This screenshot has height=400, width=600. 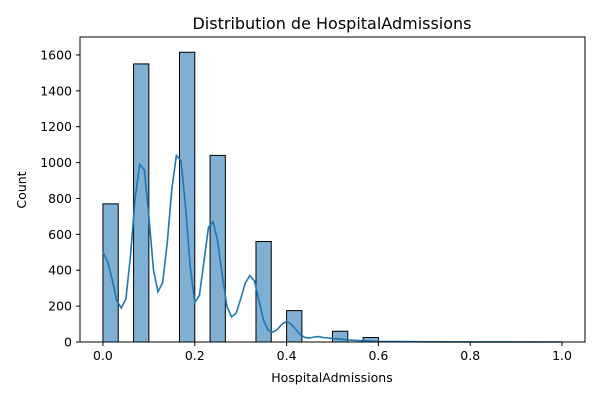 What do you see at coordinates (56, 162) in the screenshot?
I see `y-tick-label-5: 1000` at bounding box center [56, 162].